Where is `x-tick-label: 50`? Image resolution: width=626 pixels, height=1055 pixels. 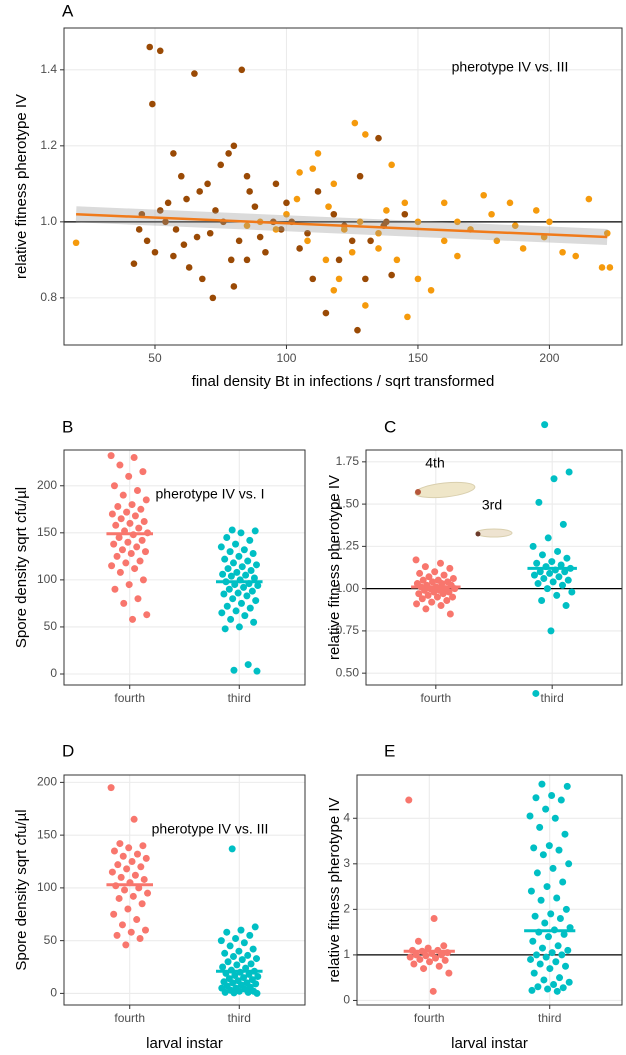
x-tick-label: 50 is located at coordinates (155, 358).